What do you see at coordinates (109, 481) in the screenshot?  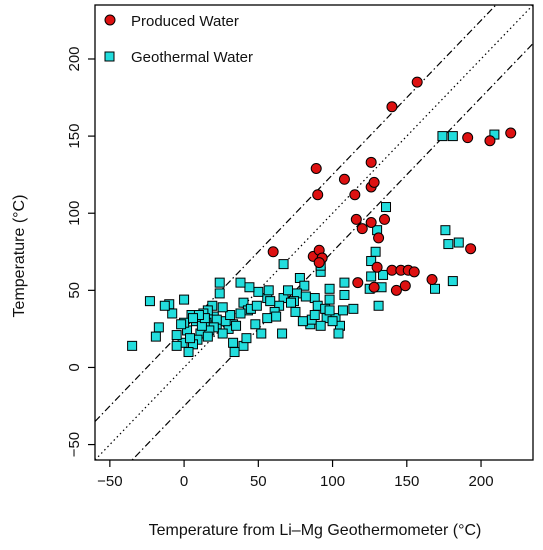 I see `x-tick-label: −50` at bounding box center [109, 481].